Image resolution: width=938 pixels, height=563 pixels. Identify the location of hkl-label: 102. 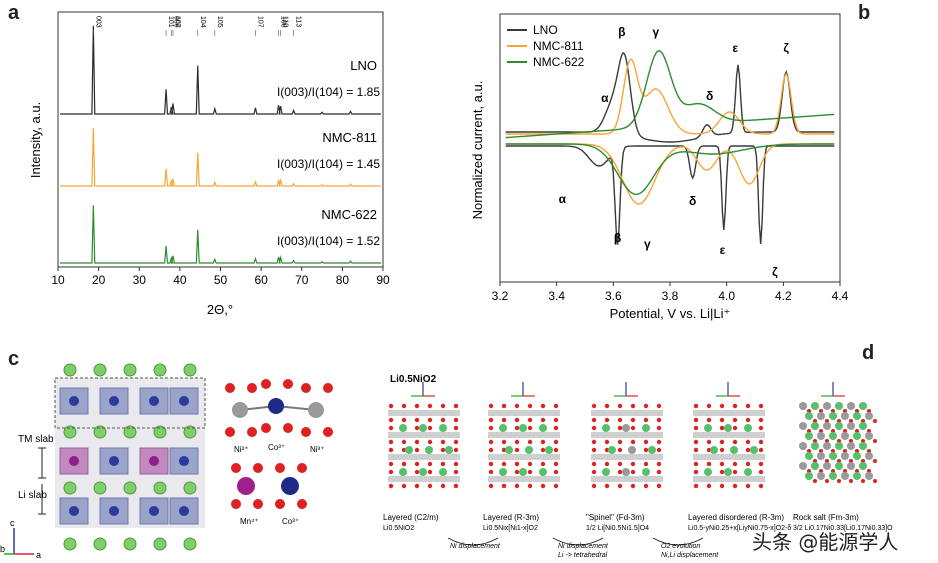
(177, 22).